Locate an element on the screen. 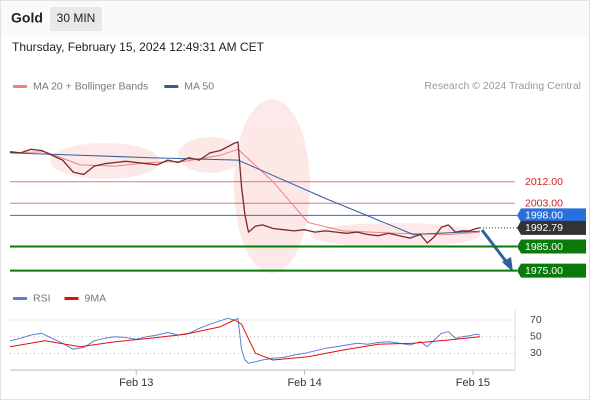 Image resolution: width=590 pixels, height=405 pixels. legend-label: 9MA is located at coordinates (96, 298).